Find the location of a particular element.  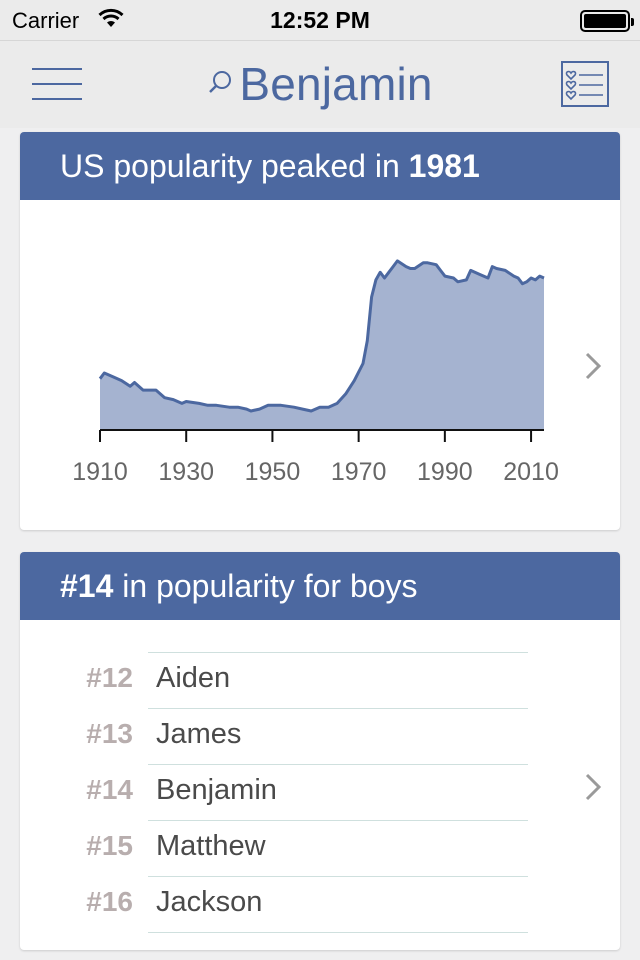

list-item: #13 James is located at coordinates (320, 736).